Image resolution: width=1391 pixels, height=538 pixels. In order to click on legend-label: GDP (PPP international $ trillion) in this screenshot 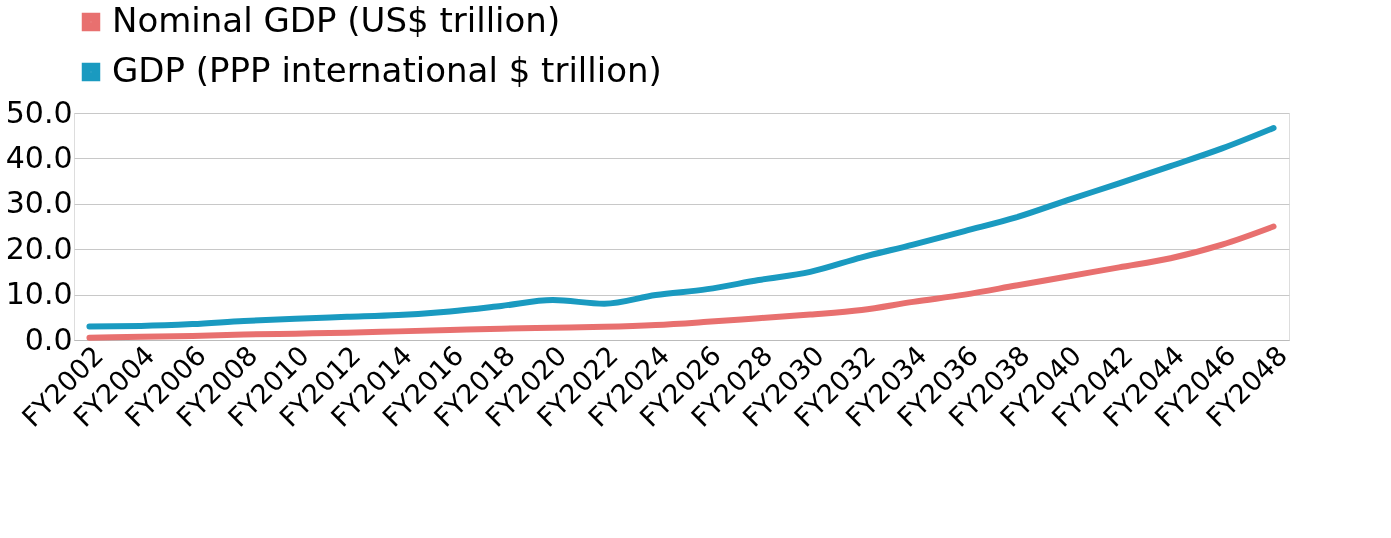, I will do `click(387, 70)`.